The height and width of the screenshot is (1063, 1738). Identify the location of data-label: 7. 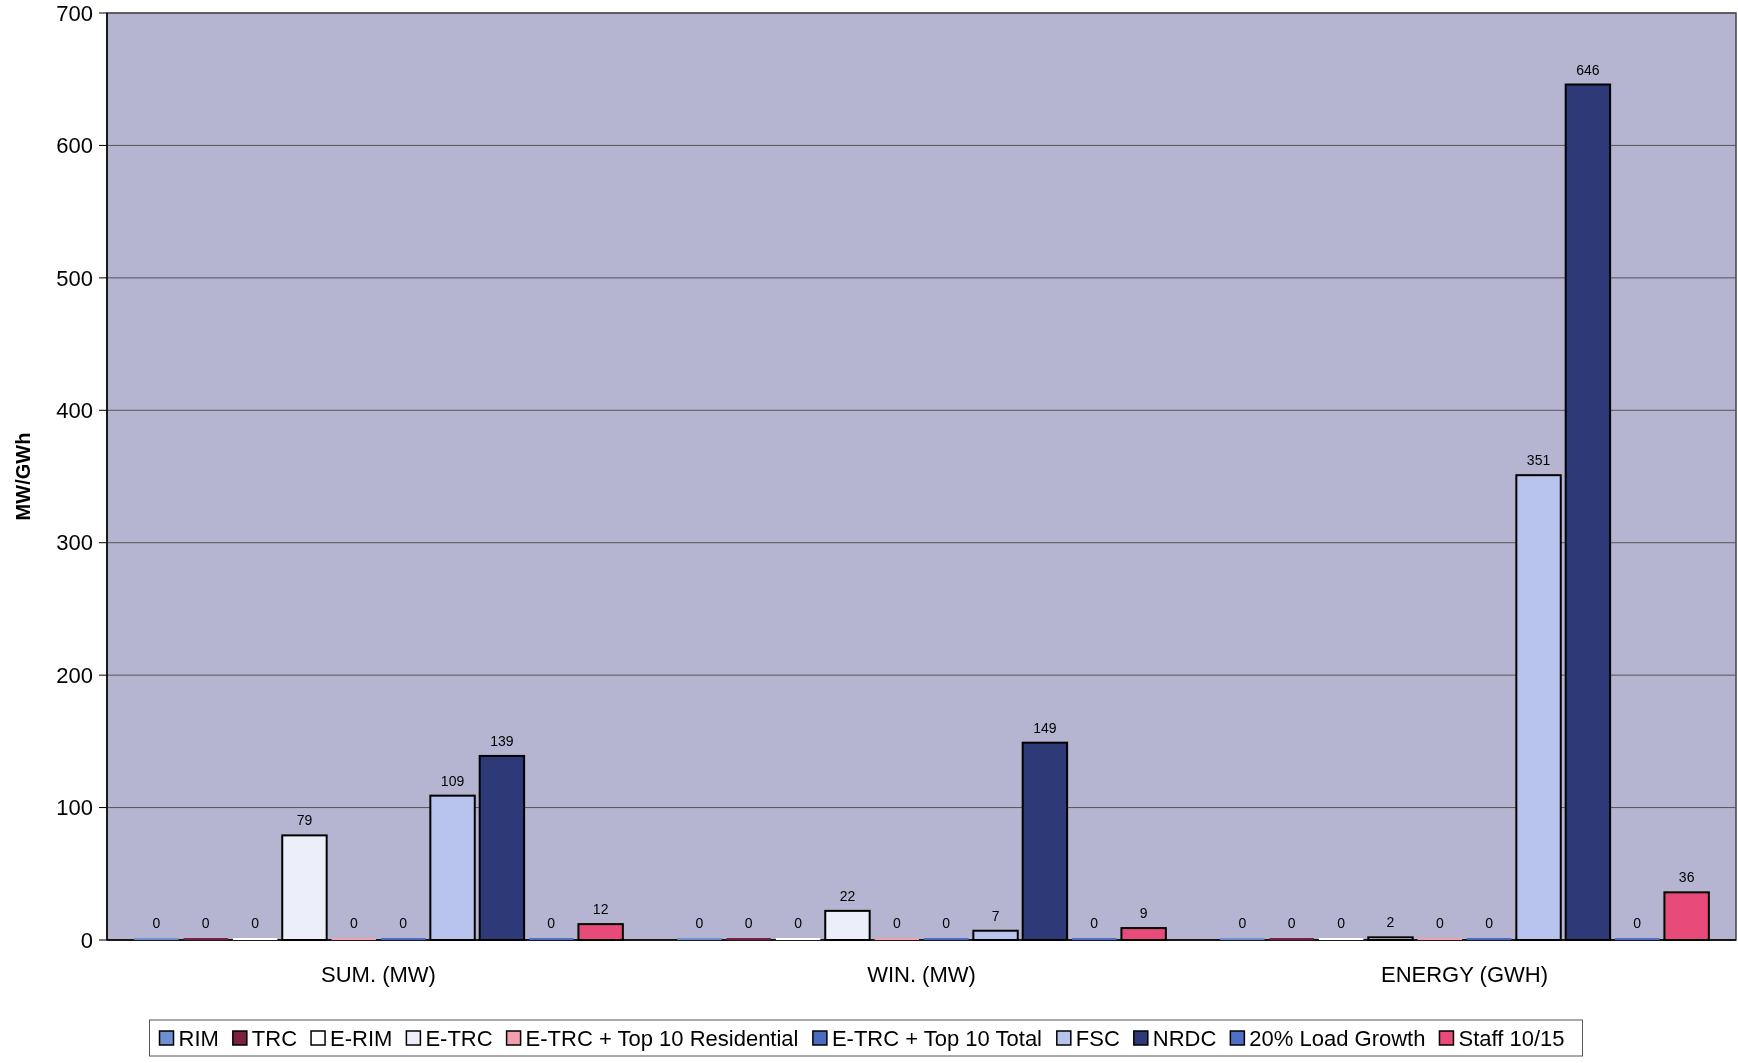
(995, 915).